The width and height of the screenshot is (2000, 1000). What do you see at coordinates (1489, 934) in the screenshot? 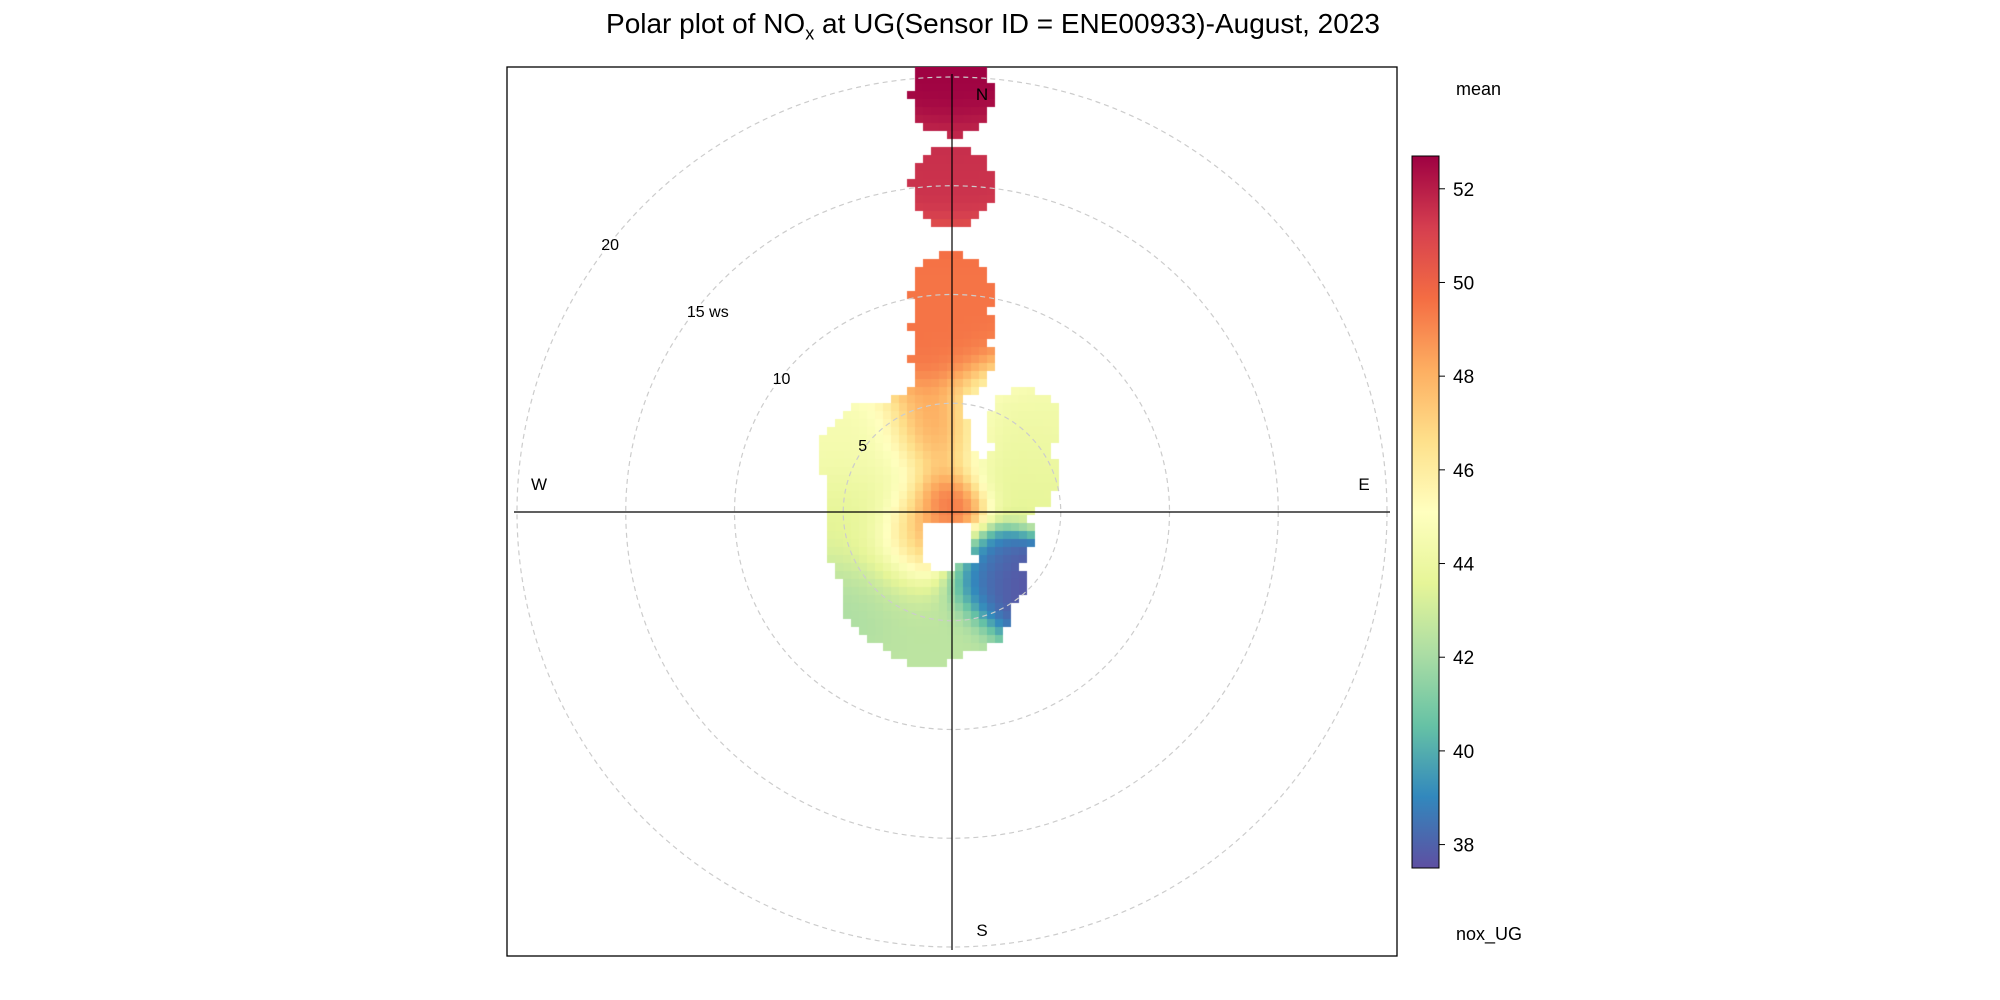
I see `colorbar-footer: nox_UG` at bounding box center [1489, 934].